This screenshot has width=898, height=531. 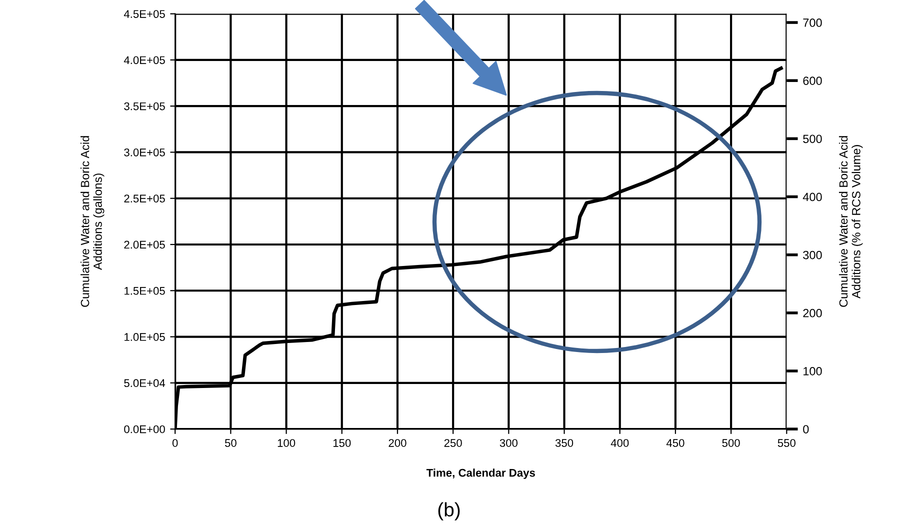 What do you see at coordinates (144, 152) in the screenshot?
I see `y-tick-label: 3.0E+05` at bounding box center [144, 152].